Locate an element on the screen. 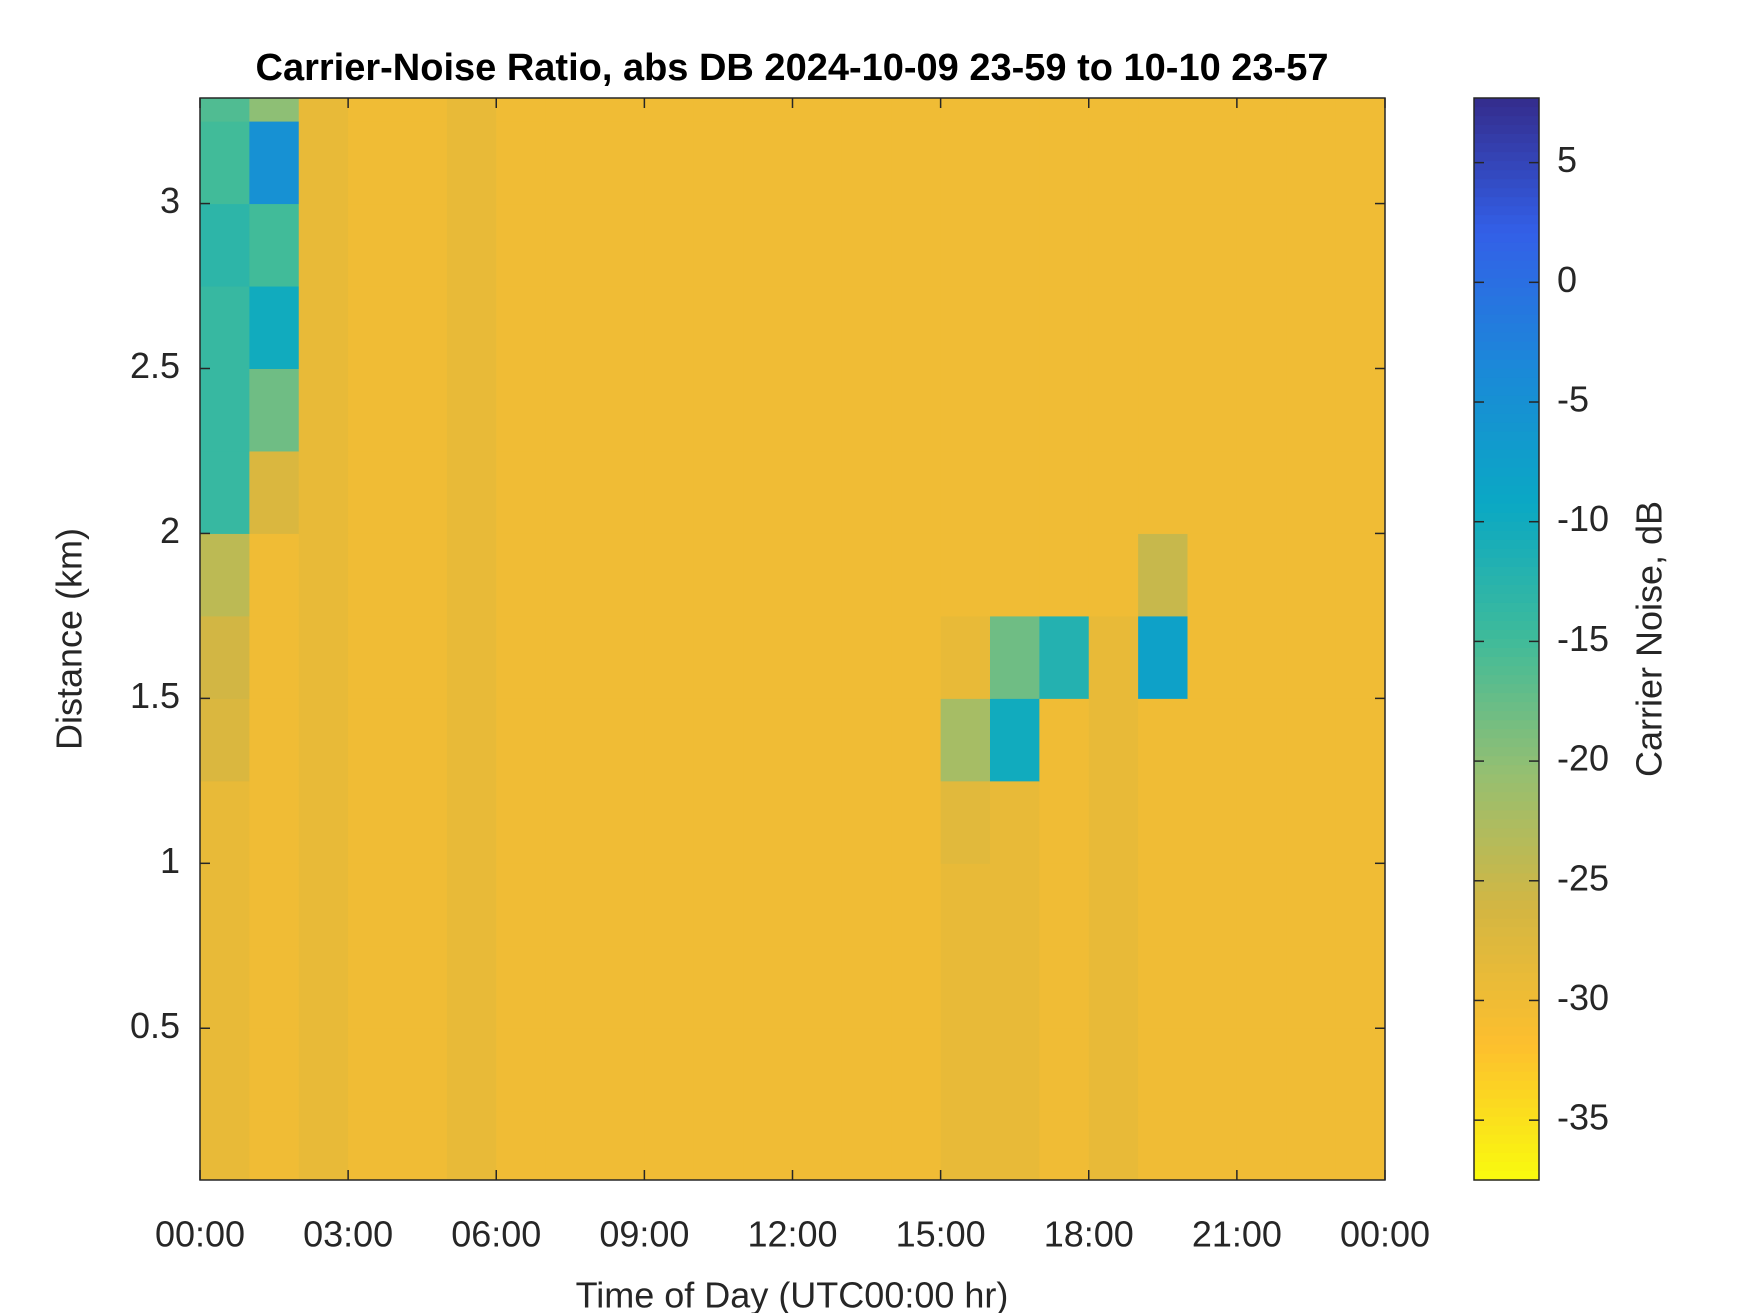 This screenshot has width=1750, height=1313. colorbar-tick-label: -10 is located at coordinates (1583, 518).